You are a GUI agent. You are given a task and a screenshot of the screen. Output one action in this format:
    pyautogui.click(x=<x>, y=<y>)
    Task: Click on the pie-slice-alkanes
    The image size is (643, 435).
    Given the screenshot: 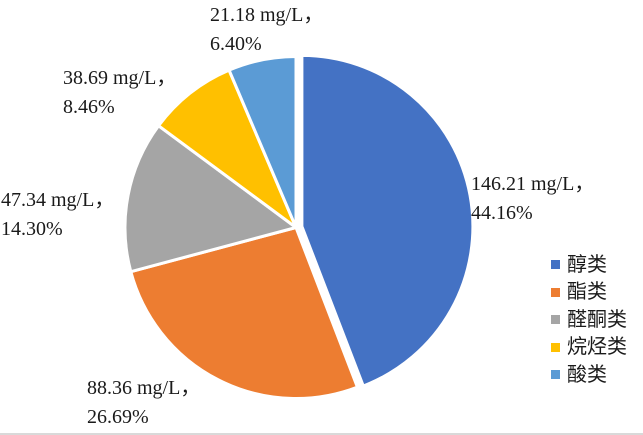 What is the action you would take?
    pyautogui.click(x=227, y=148)
    